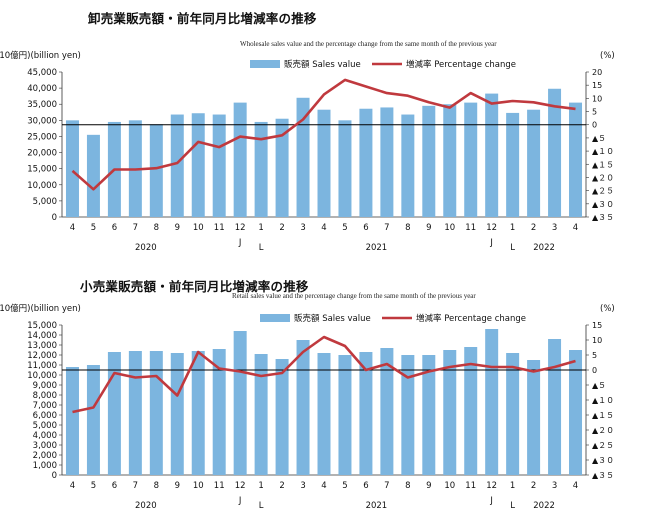 The width and height of the screenshot is (650, 524). I want to click on year-label: 2021, so click(377, 248).